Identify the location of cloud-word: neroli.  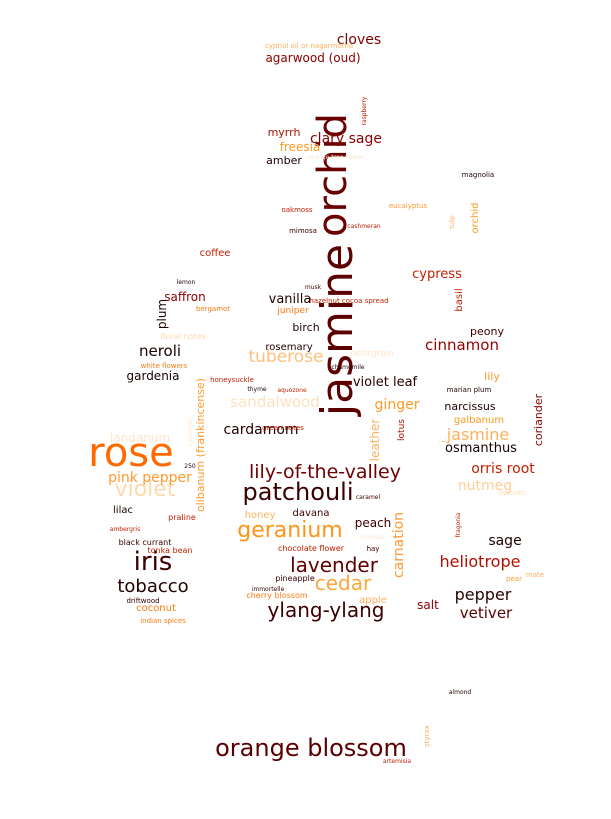
(160, 351).